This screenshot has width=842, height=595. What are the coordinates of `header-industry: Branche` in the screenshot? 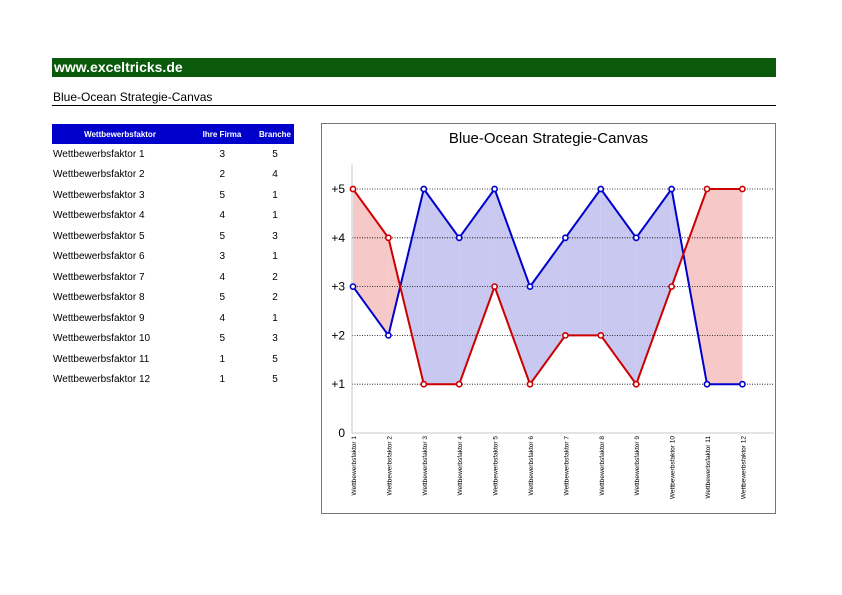 It's located at (274, 134).